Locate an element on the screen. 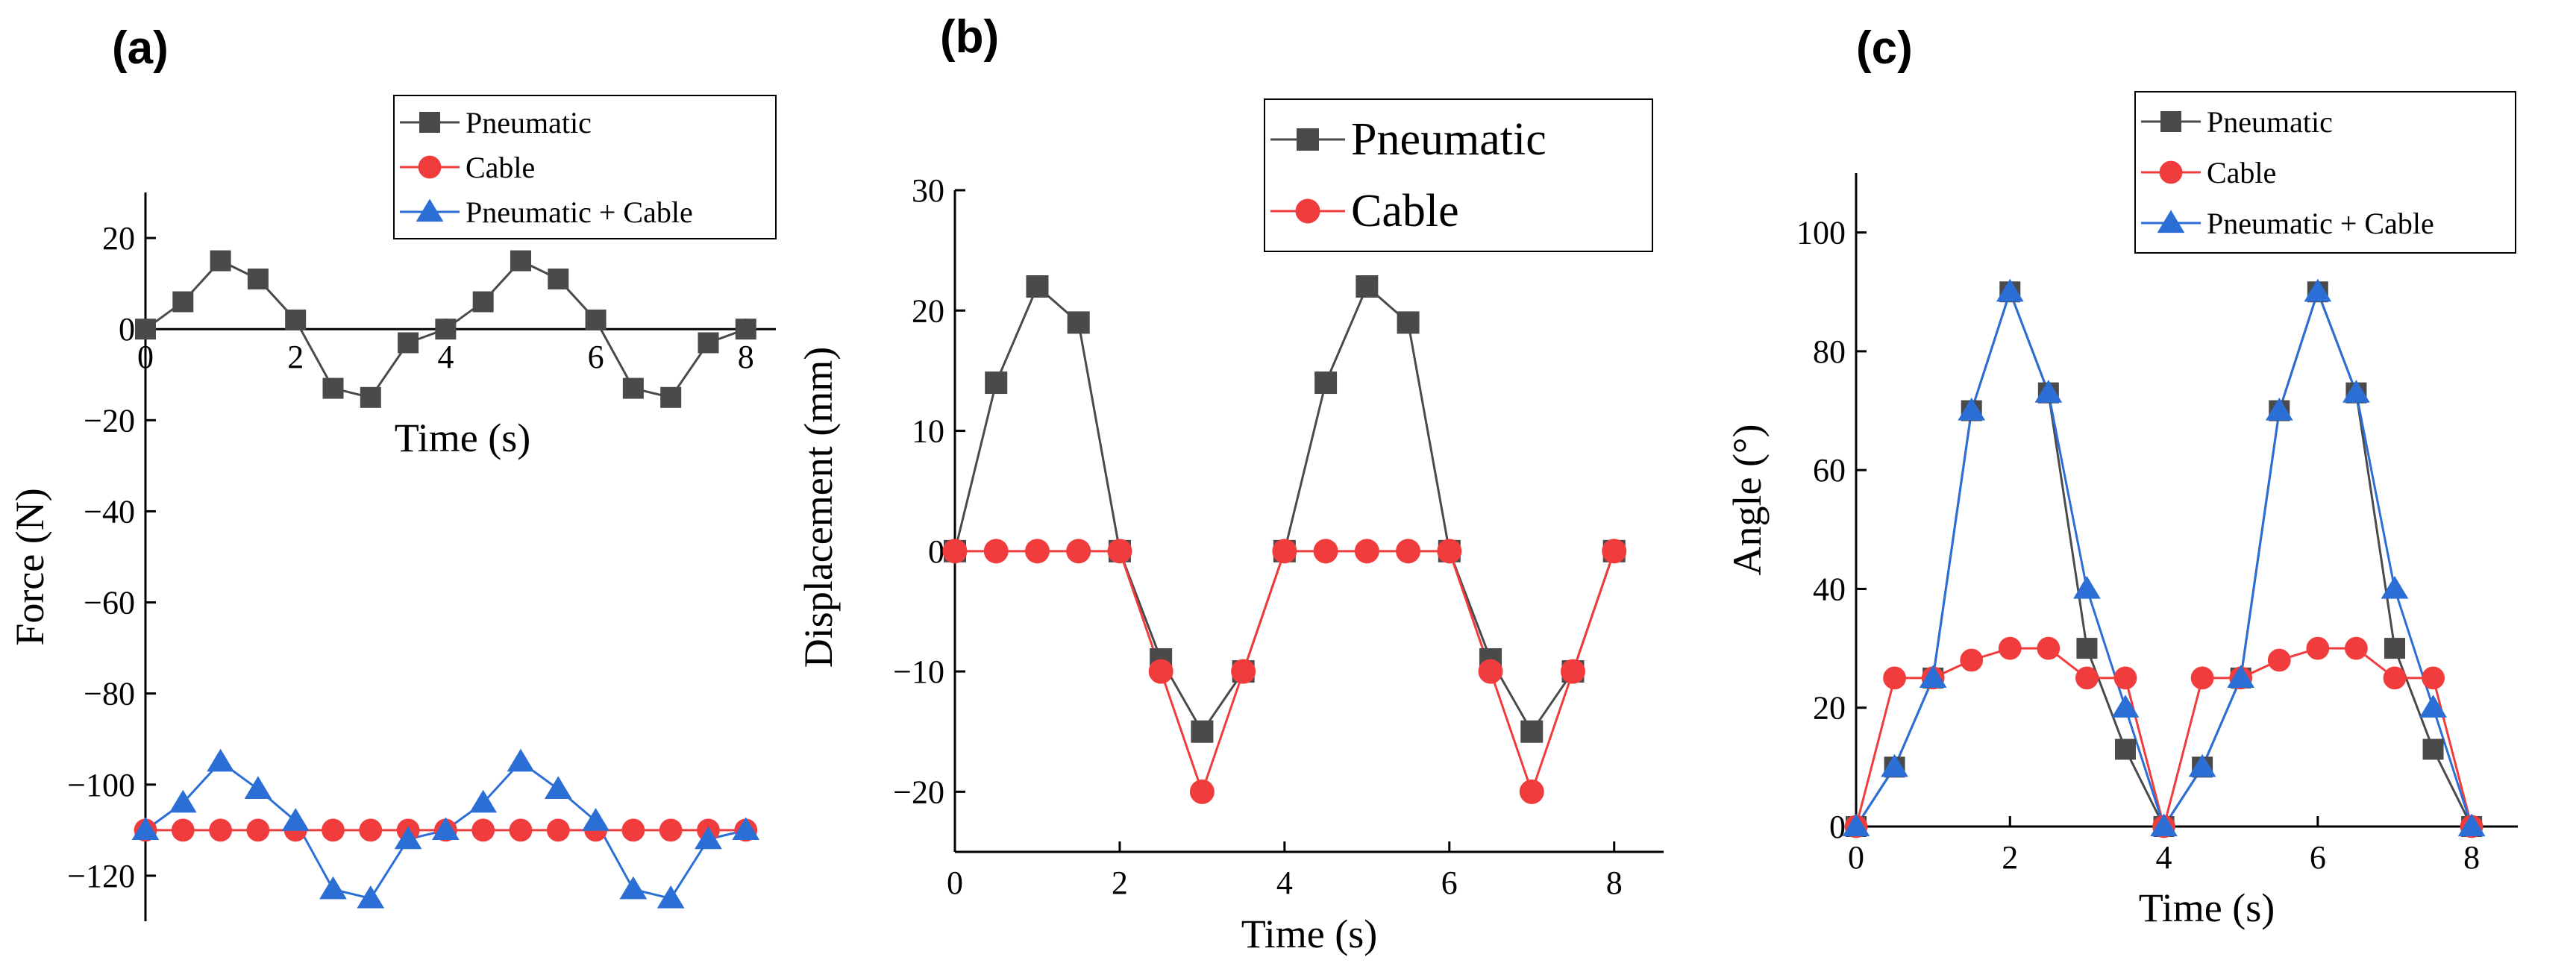 The width and height of the screenshot is (2576, 969). y-axis-title: Displacement (mm) is located at coordinates (818, 507).